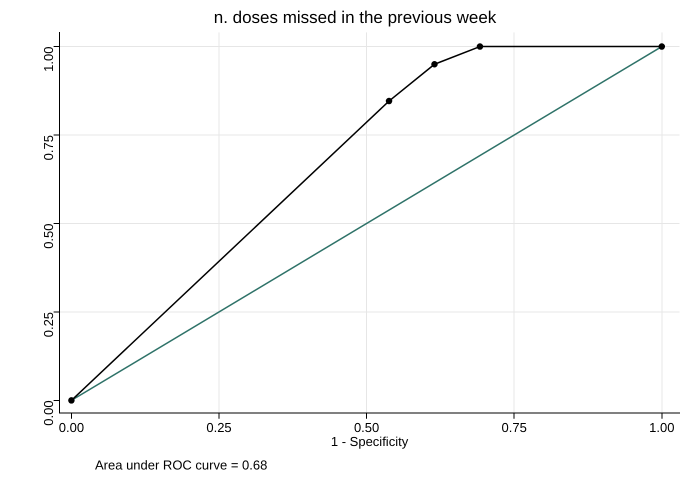 This screenshot has width=685, height=494. Describe the element at coordinates (48, 147) in the screenshot. I see `y-tick-label: 0.75` at that location.